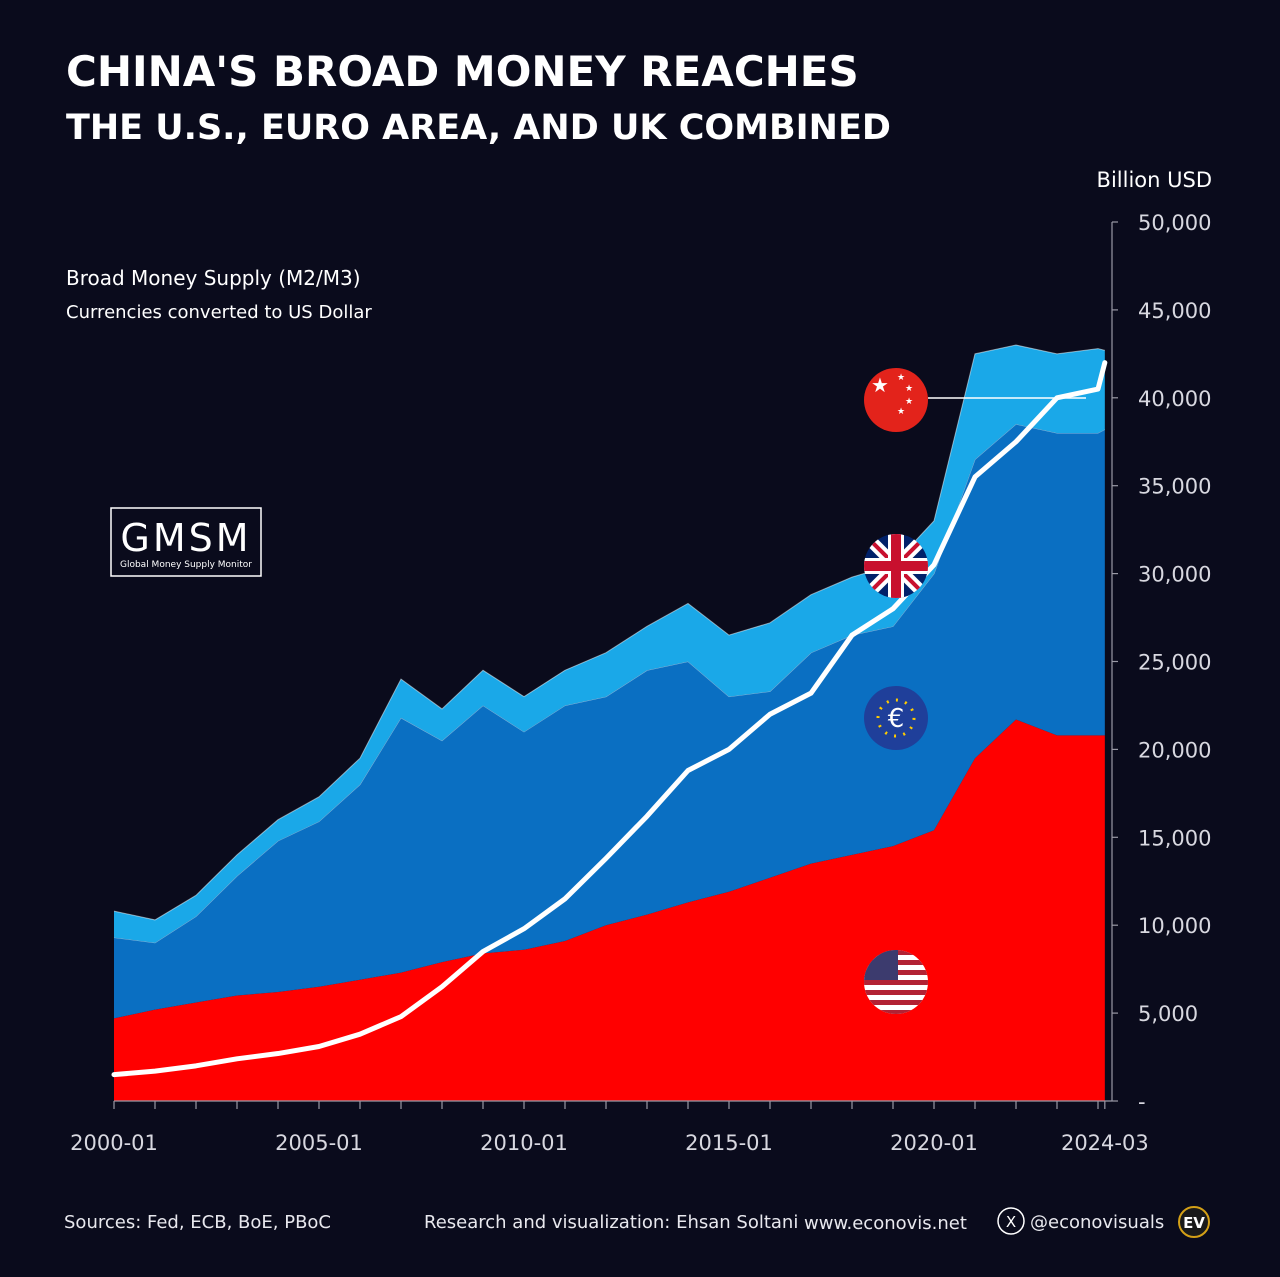 Image resolution: width=1280 pixels, height=1277 pixels. What do you see at coordinates (729, 1143) in the screenshot?
I see `x-tick-label: 2015-01` at bounding box center [729, 1143].